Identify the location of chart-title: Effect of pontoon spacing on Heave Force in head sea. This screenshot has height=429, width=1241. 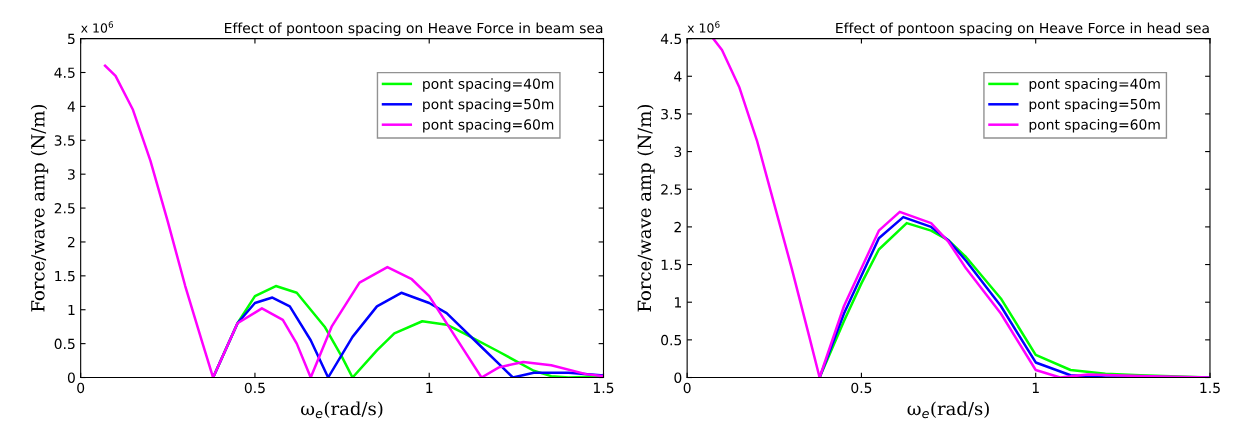
(1022, 29).